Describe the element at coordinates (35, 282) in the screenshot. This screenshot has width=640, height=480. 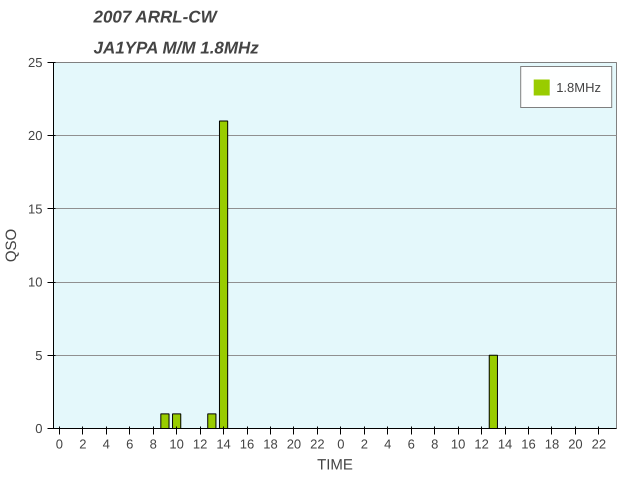
I see `y-tick-label: 10` at that location.